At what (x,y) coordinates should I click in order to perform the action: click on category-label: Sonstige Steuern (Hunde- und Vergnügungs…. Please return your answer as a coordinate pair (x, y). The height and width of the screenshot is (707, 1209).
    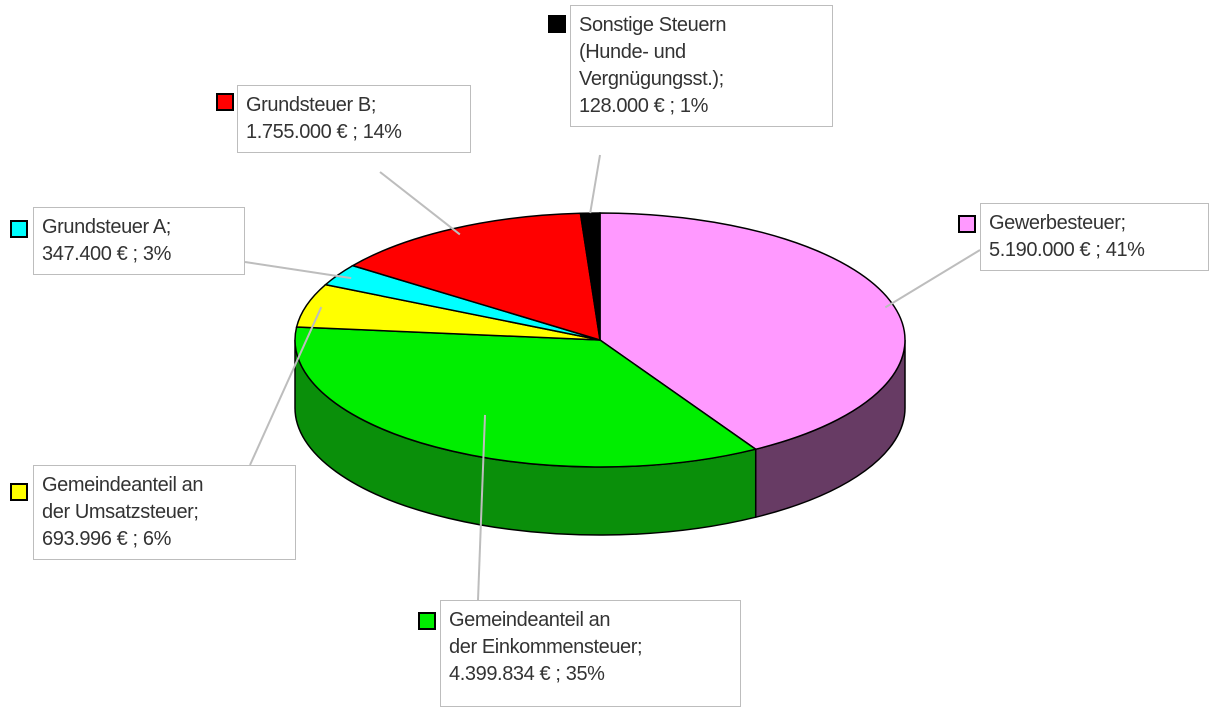
    Looking at the image, I should click on (653, 52).